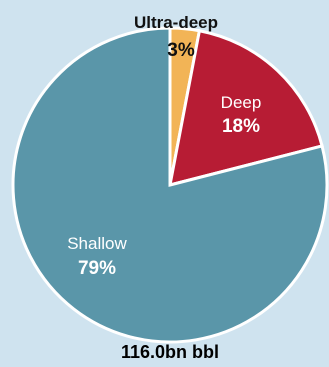 This screenshot has width=329, height=367. What do you see at coordinates (241, 102) in the screenshot?
I see `slice-label-deep: Deep` at bounding box center [241, 102].